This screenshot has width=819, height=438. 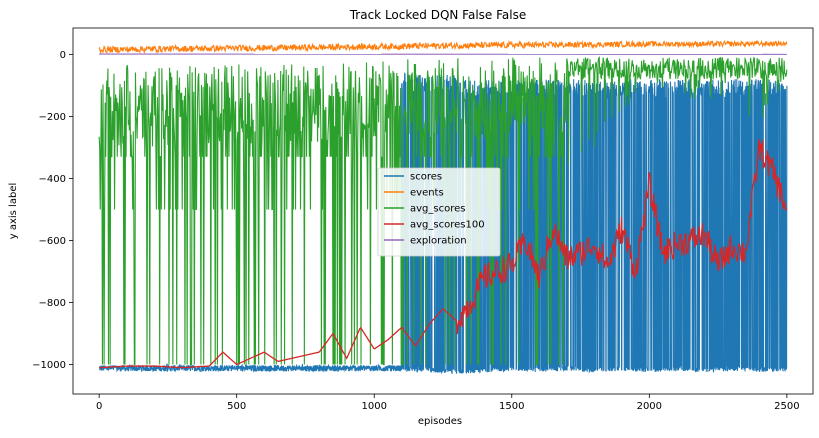 What do you see at coordinates (52, 303) in the screenshot?
I see `y-tick-label: −800` at bounding box center [52, 303].